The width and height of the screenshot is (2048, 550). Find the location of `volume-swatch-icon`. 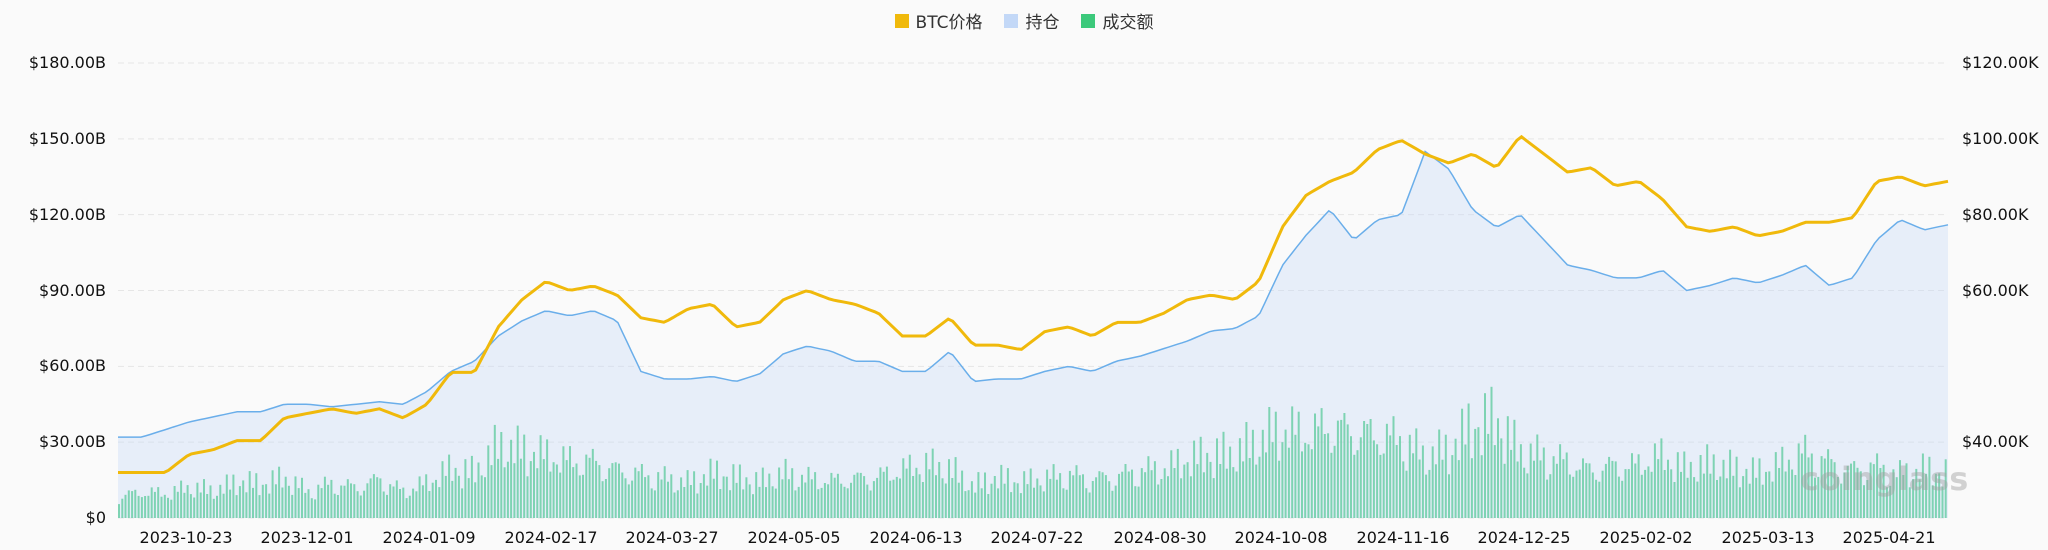

volume-swatch-icon is located at coordinates (1088, 20).